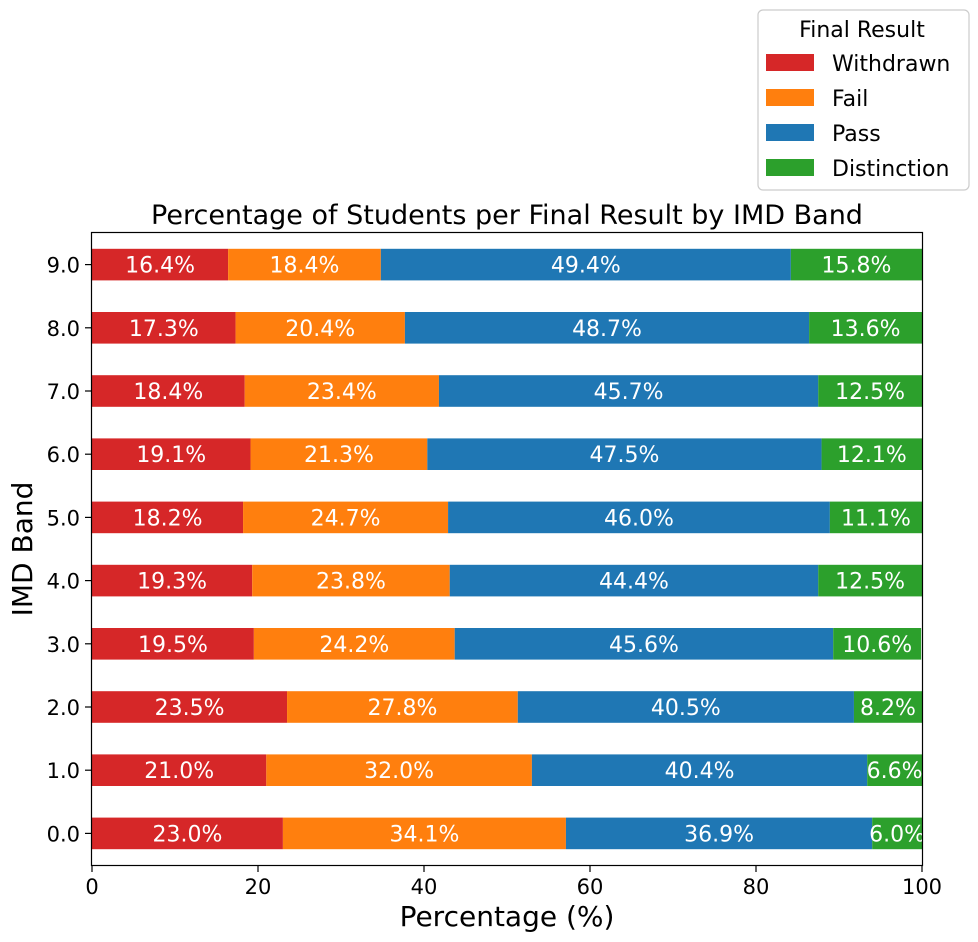 The width and height of the screenshot is (978, 942). I want to click on data-label-fail-band-9-0: 18.4%, so click(305, 266).